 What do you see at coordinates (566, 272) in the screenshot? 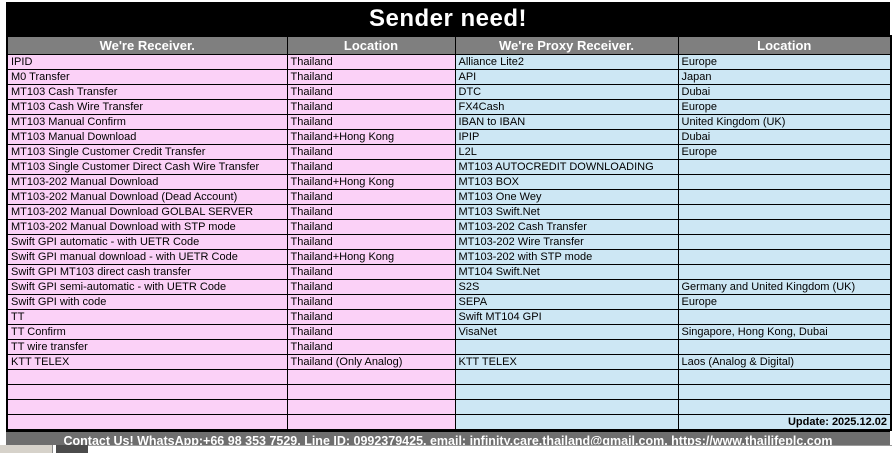
I see `cell-proxy-receiver: MT104 Swift.Net` at bounding box center [566, 272].